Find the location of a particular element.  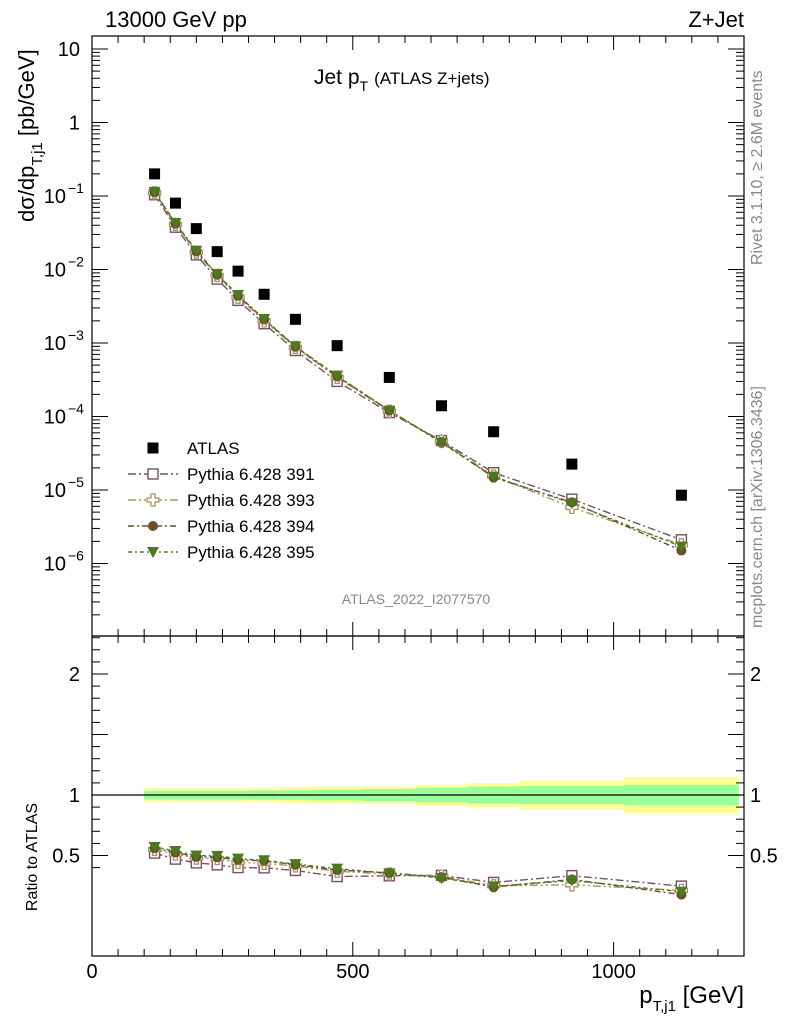

legend-item: Pythia 6.428 391 is located at coordinates (221, 474).